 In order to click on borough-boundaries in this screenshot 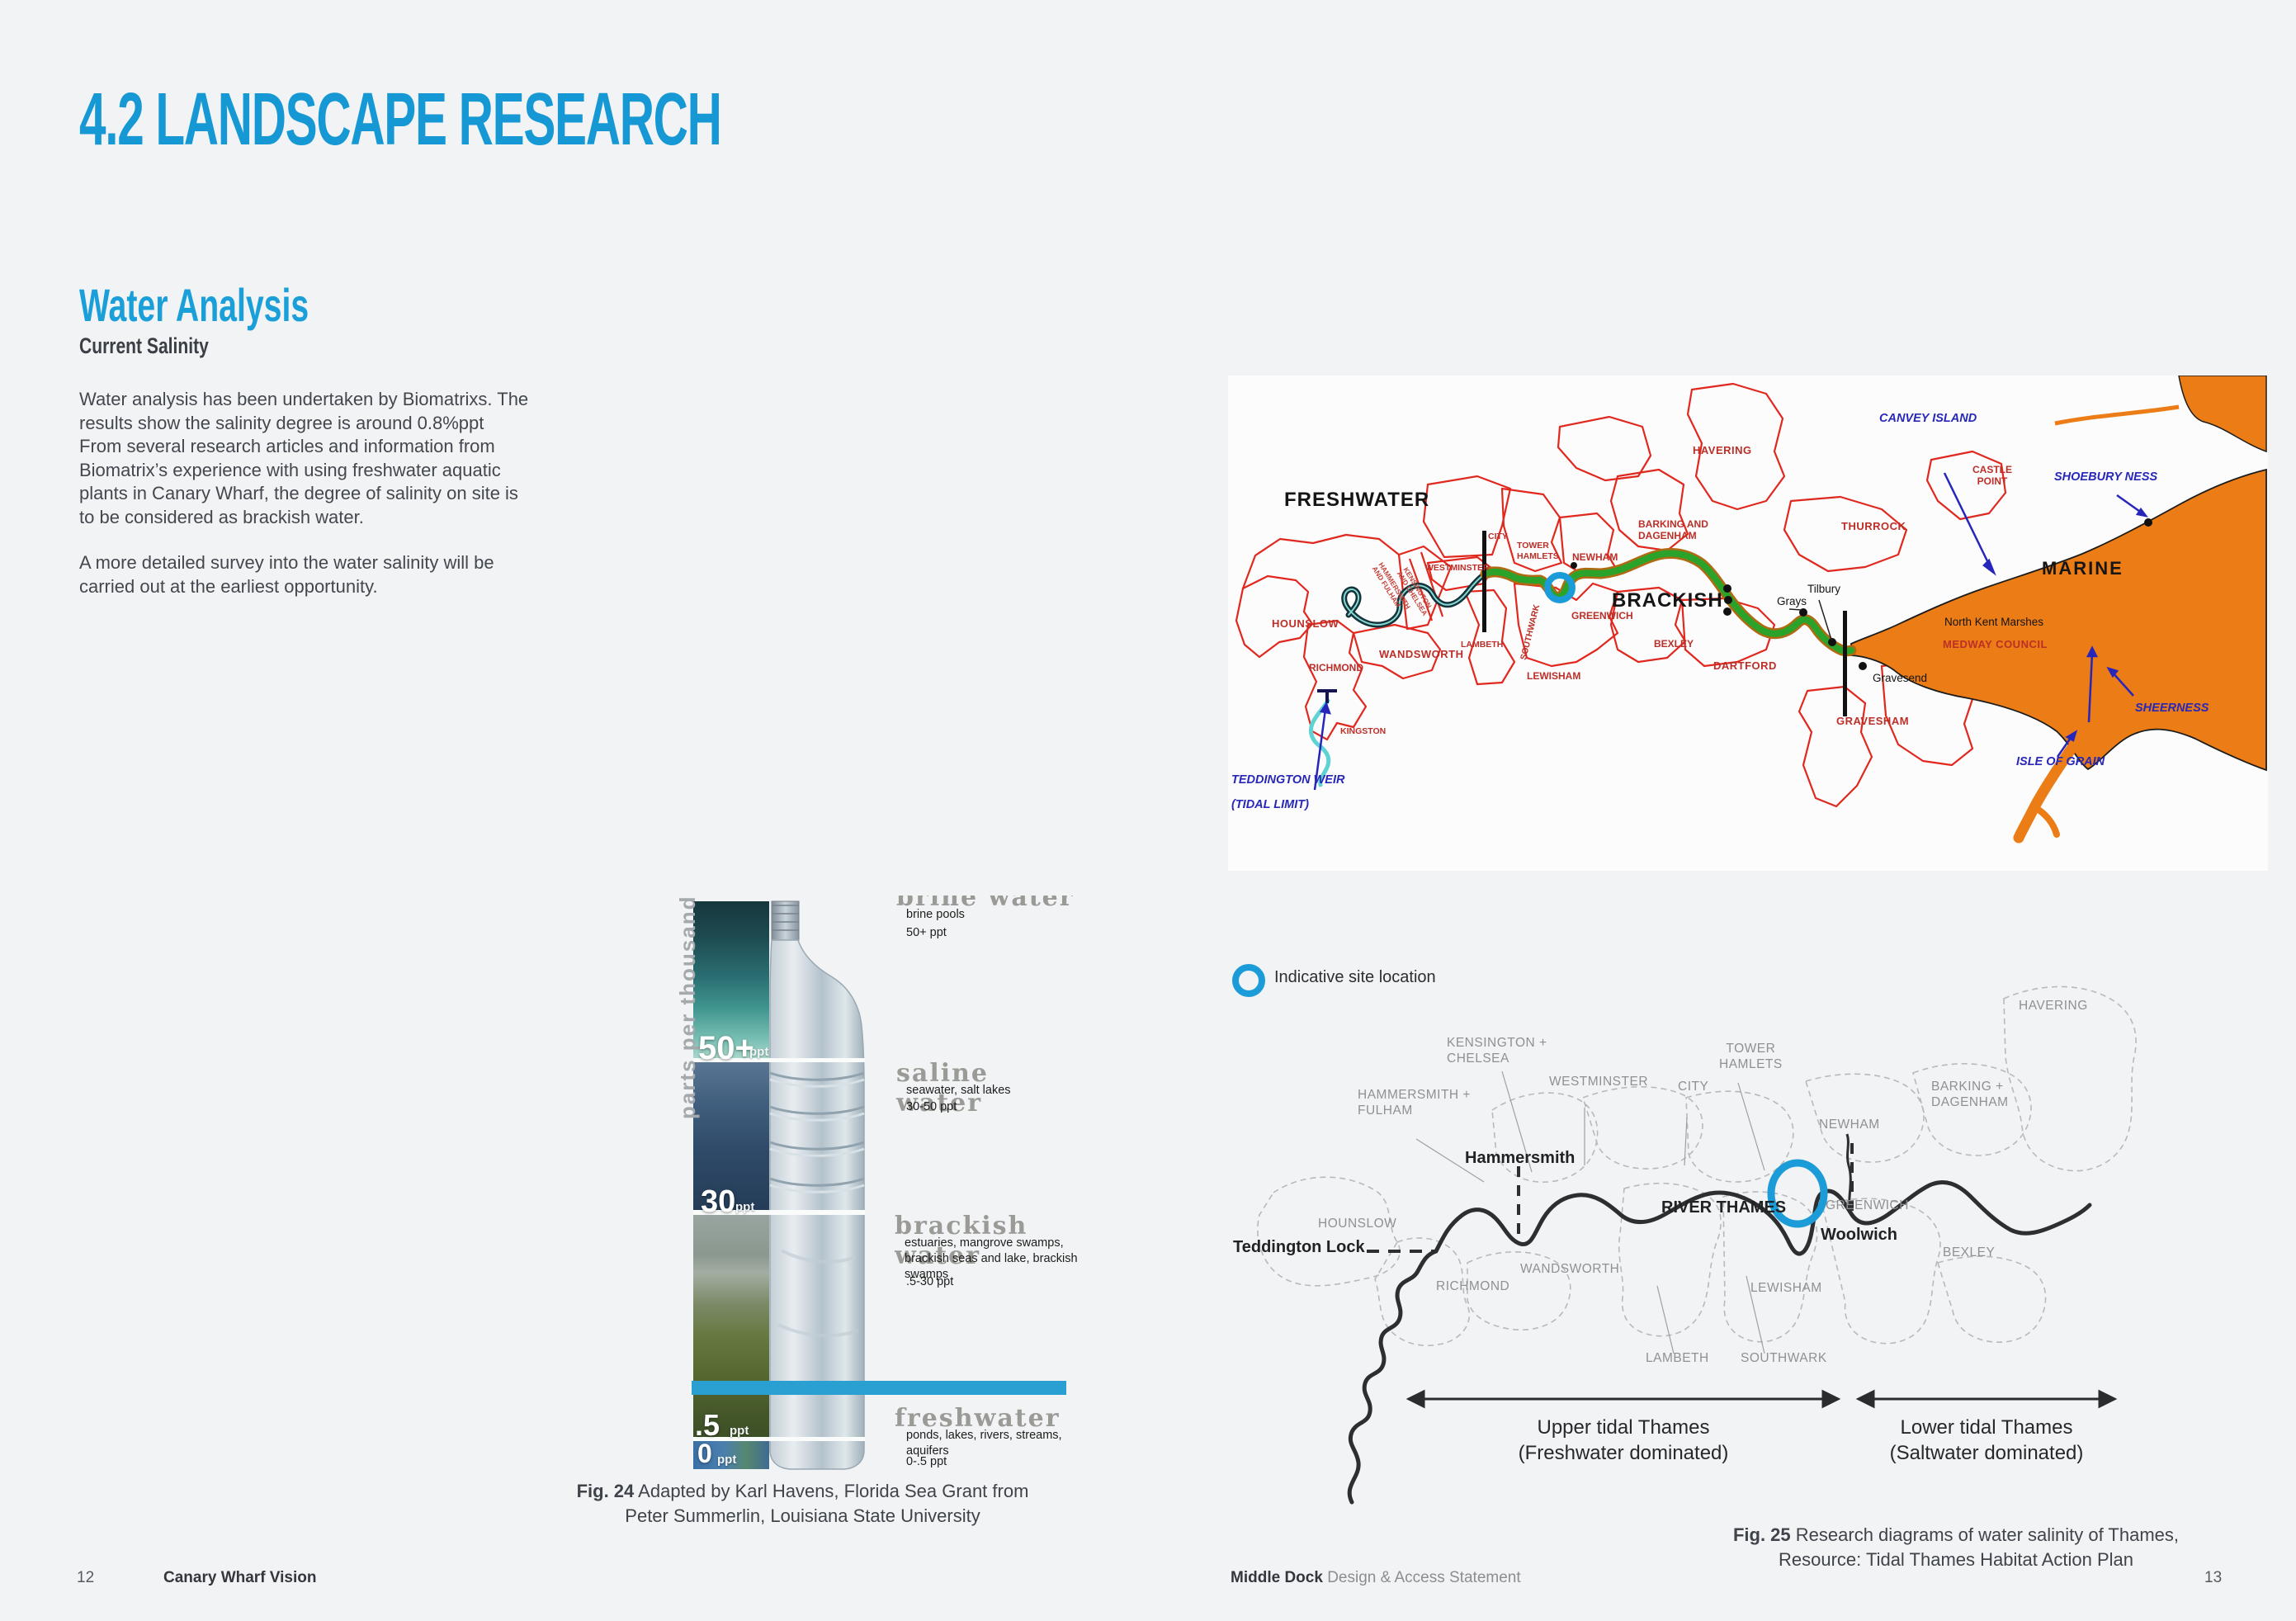, I will do `click(1621, 595)`.